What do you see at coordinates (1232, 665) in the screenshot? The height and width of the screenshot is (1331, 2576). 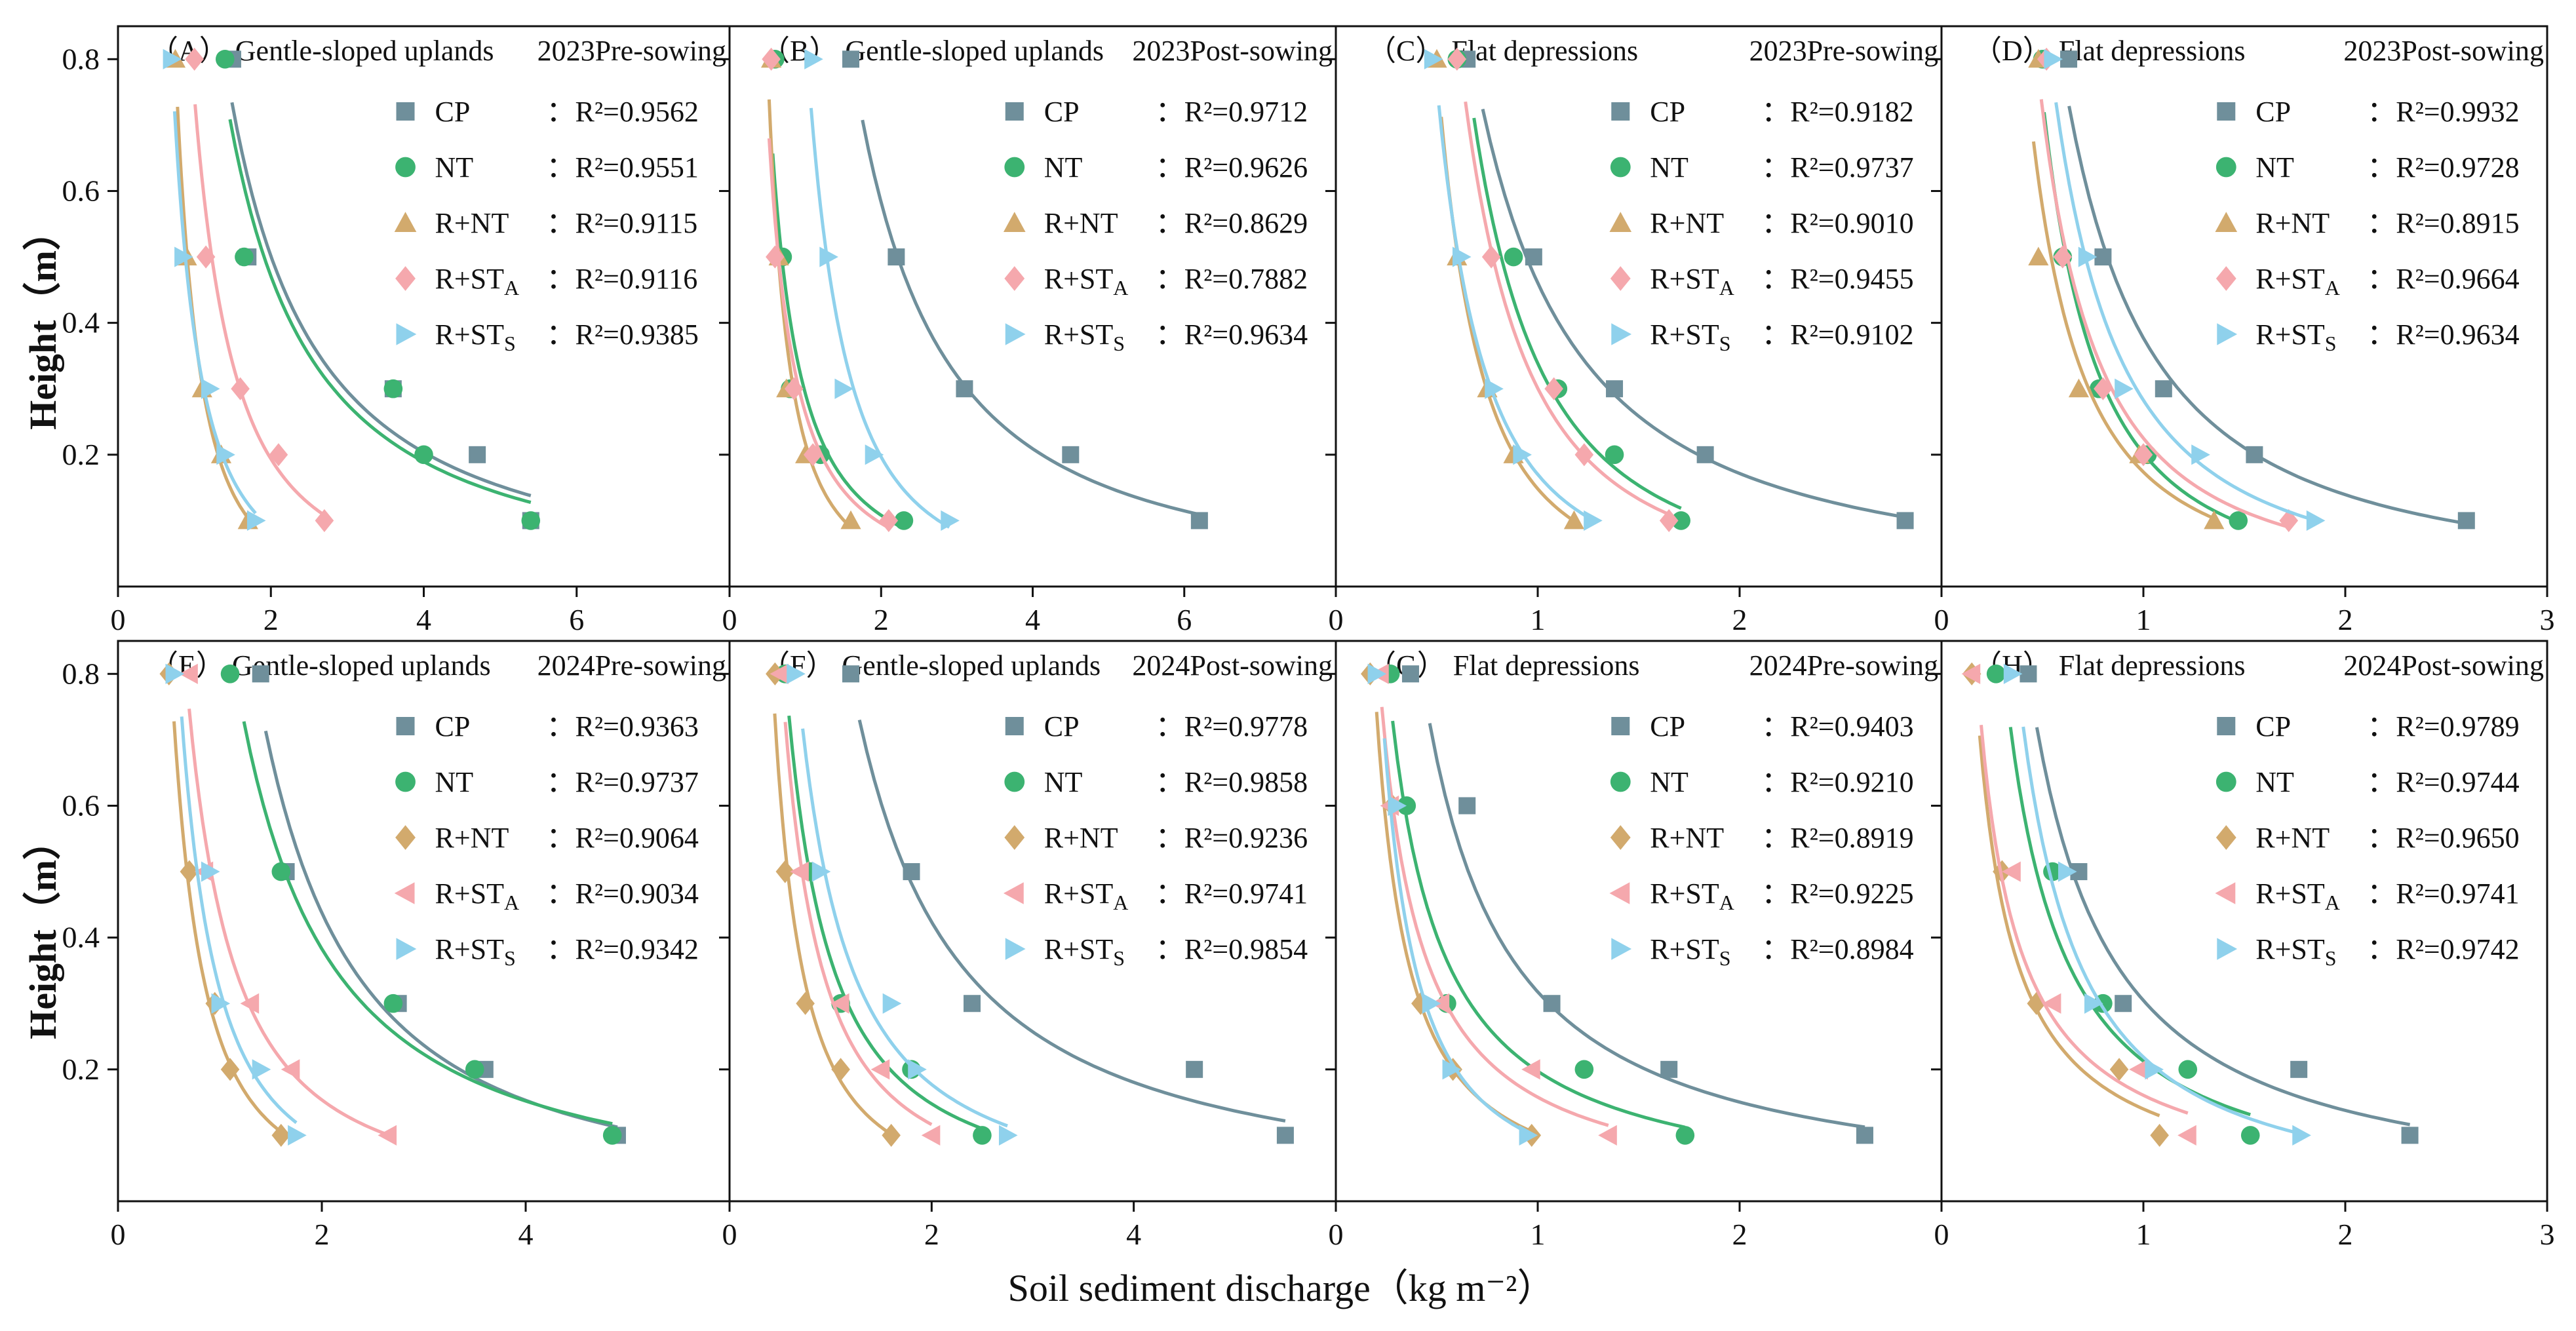 I see `panel-period: 2024Post-sowing` at bounding box center [1232, 665].